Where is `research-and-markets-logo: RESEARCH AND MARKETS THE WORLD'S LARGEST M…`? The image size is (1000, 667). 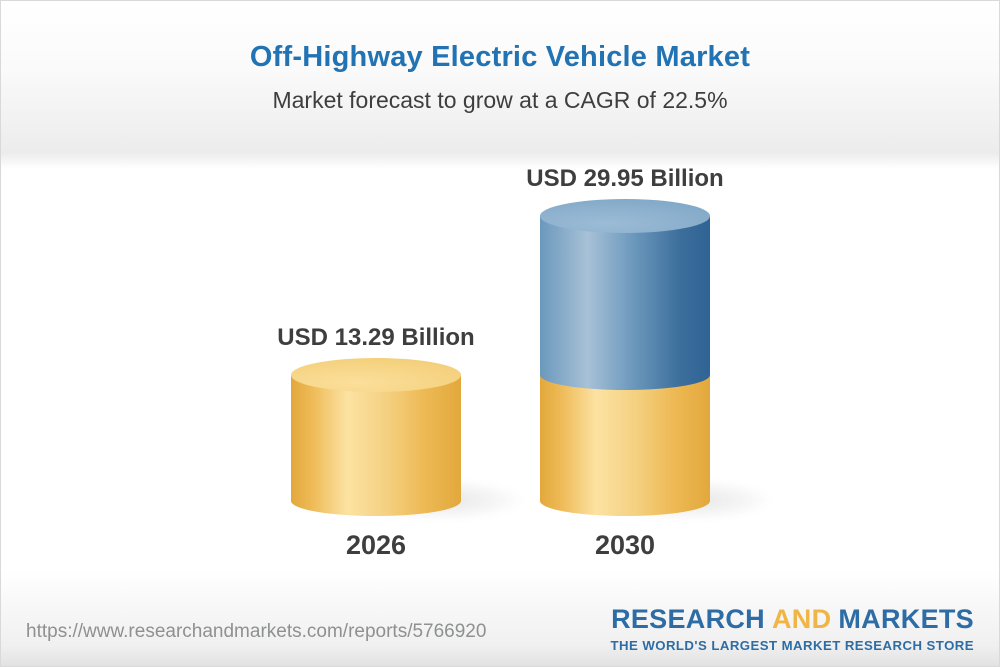 research-and-markets-logo: RESEARCH AND MARKETS THE WORLD'S LARGEST M… is located at coordinates (792, 630).